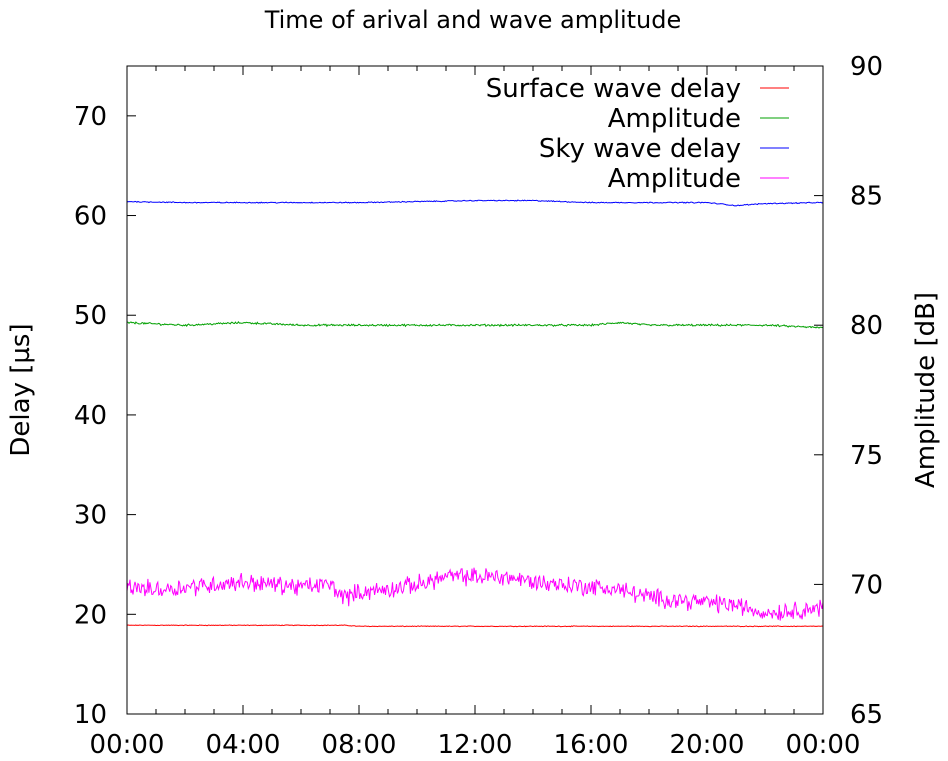 Image resolution: width=948 pixels, height=761 pixels. What do you see at coordinates (359, 745) in the screenshot?
I see `x-tick-label: 08:00` at bounding box center [359, 745].